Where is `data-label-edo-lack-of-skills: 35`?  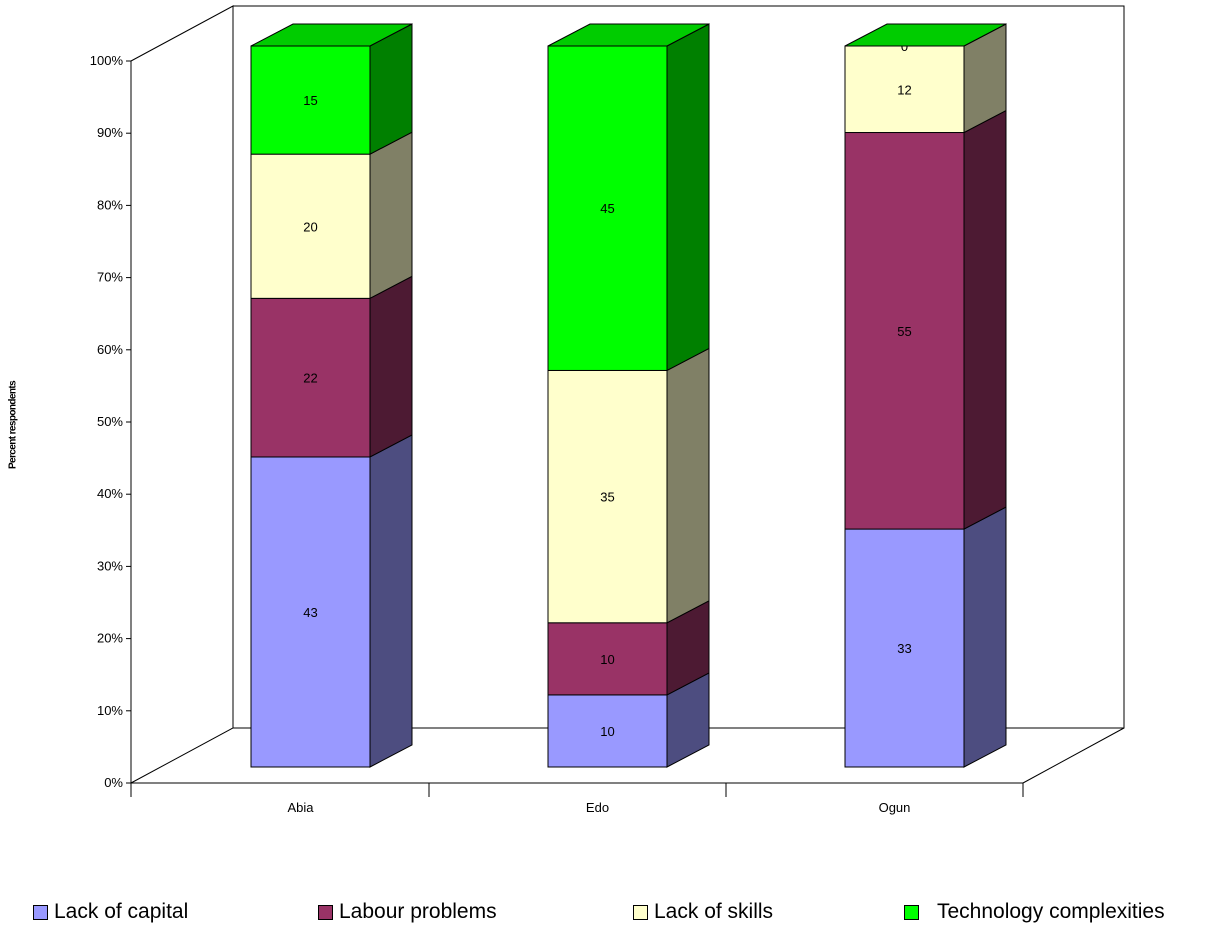
data-label-edo-lack-of-skills: 35 is located at coordinates (607, 497).